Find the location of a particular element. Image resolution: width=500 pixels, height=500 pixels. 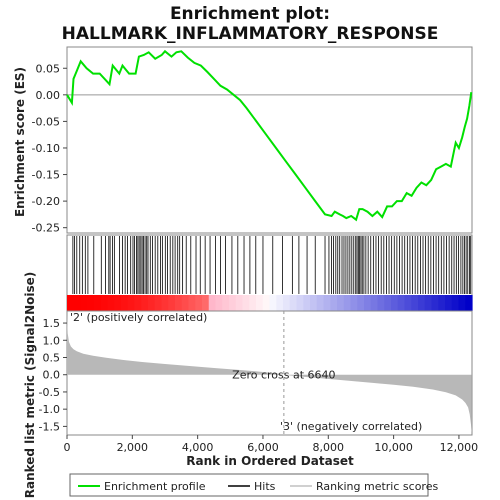

metric-y-tick-label: -1.5 is located at coordinates (49, 426).